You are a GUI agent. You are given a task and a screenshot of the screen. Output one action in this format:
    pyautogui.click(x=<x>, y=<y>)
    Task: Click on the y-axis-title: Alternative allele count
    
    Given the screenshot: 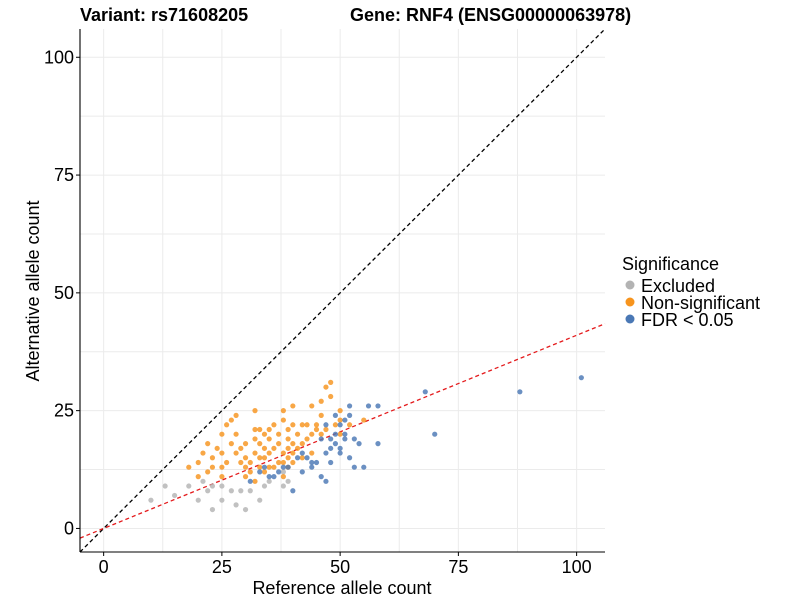 What is the action you would take?
    pyautogui.click(x=33, y=290)
    